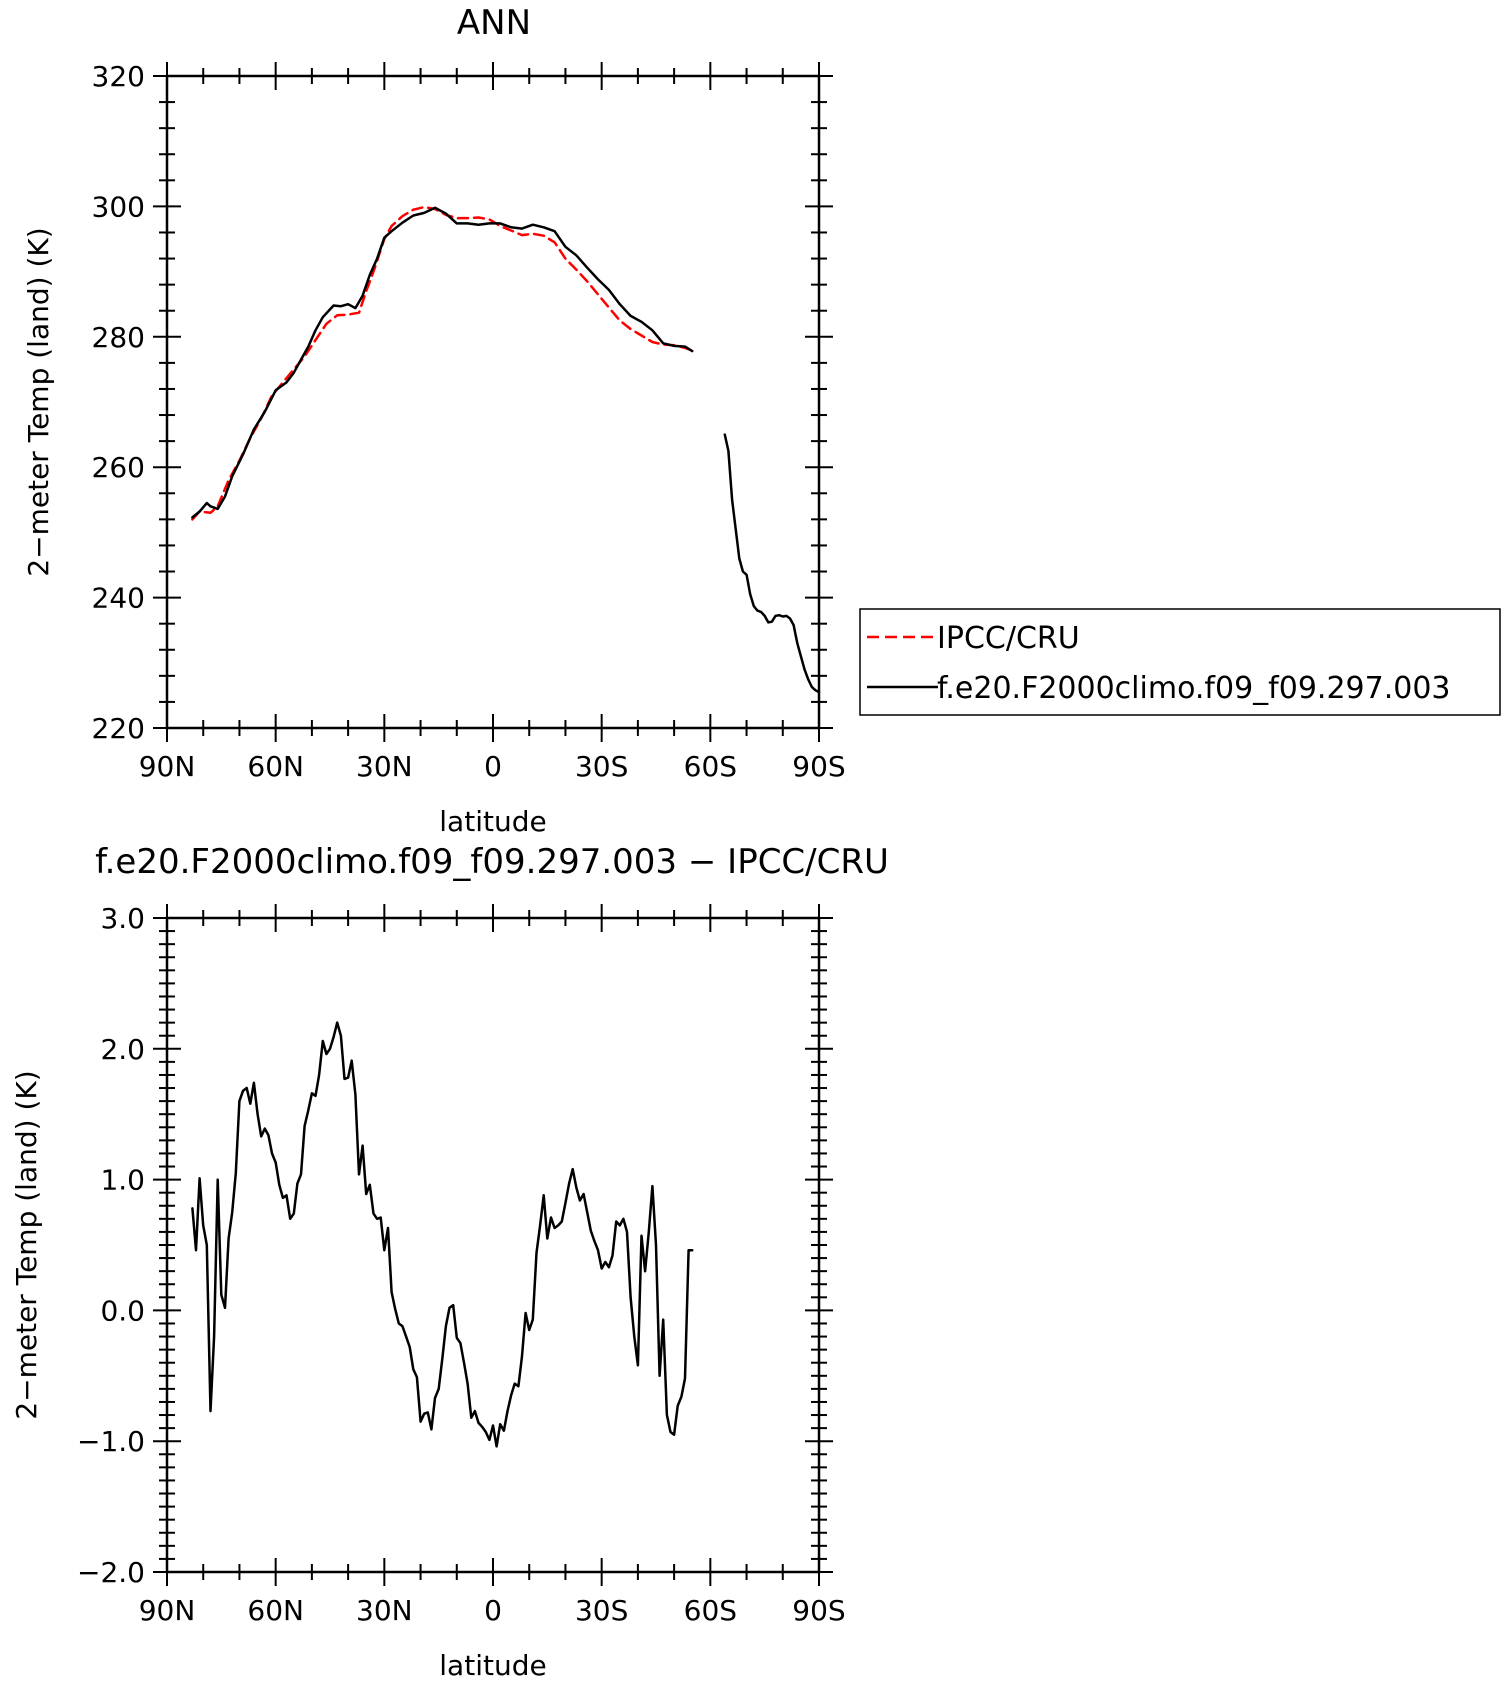 This screenshot has height=1682, width=1510. Describe the element at coordinates (118, 76) in the screenshot. I see `y-tick-label: 320` at that location.